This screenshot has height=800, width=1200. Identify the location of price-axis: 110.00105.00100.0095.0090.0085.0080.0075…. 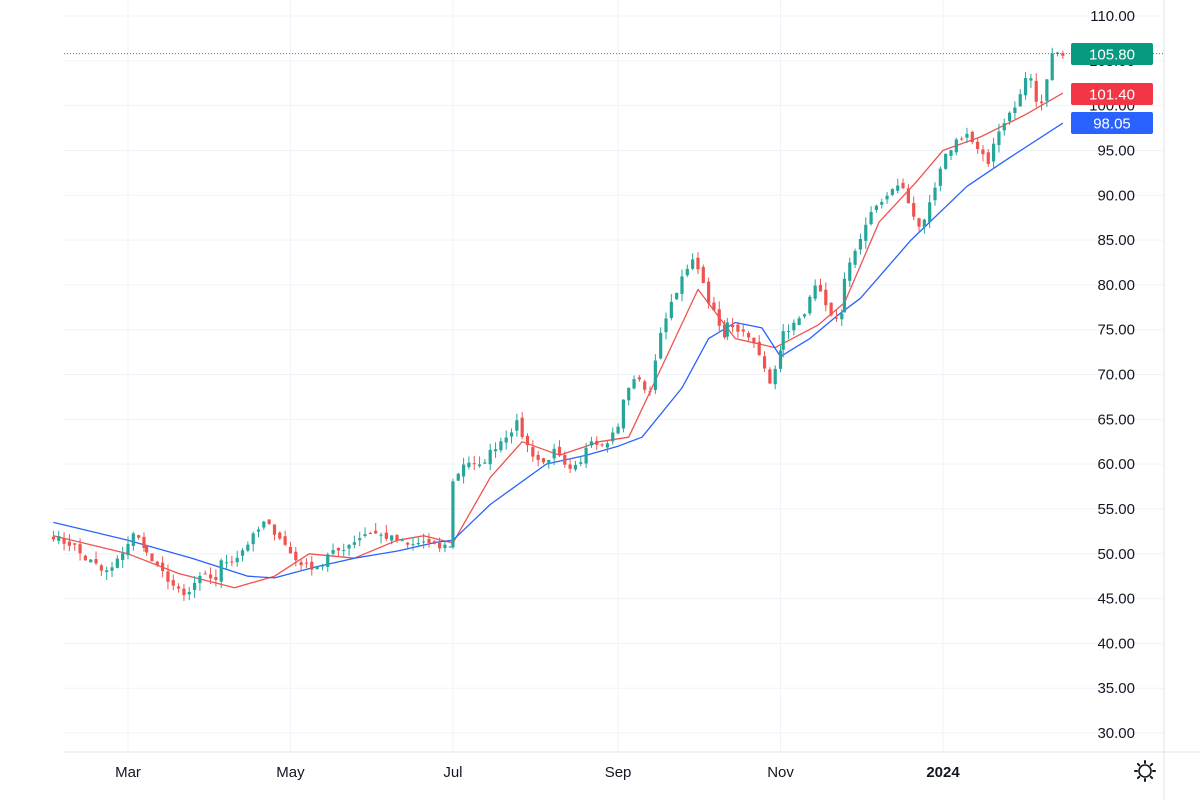
(1112, 375).